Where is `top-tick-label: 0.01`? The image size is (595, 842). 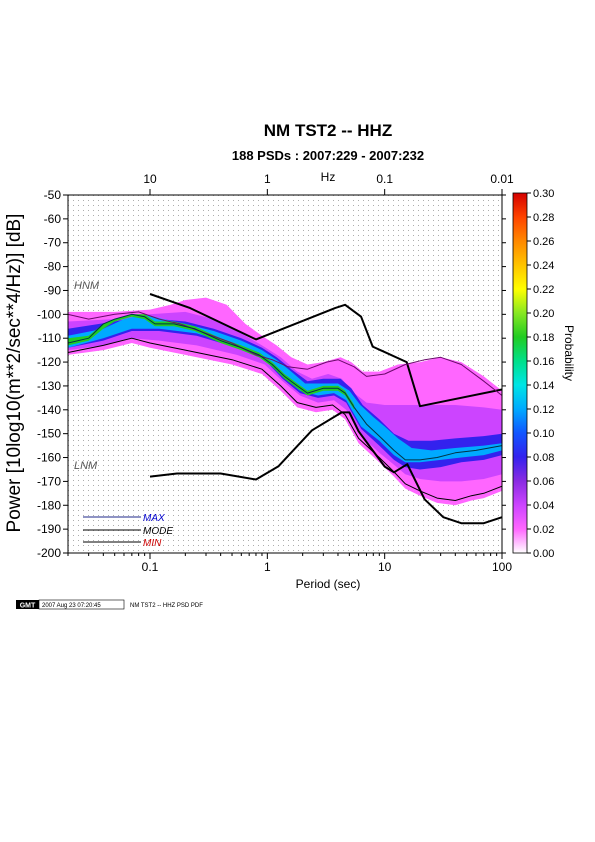 top-tick-label: 0.01 is located at coordinates (502, 179).